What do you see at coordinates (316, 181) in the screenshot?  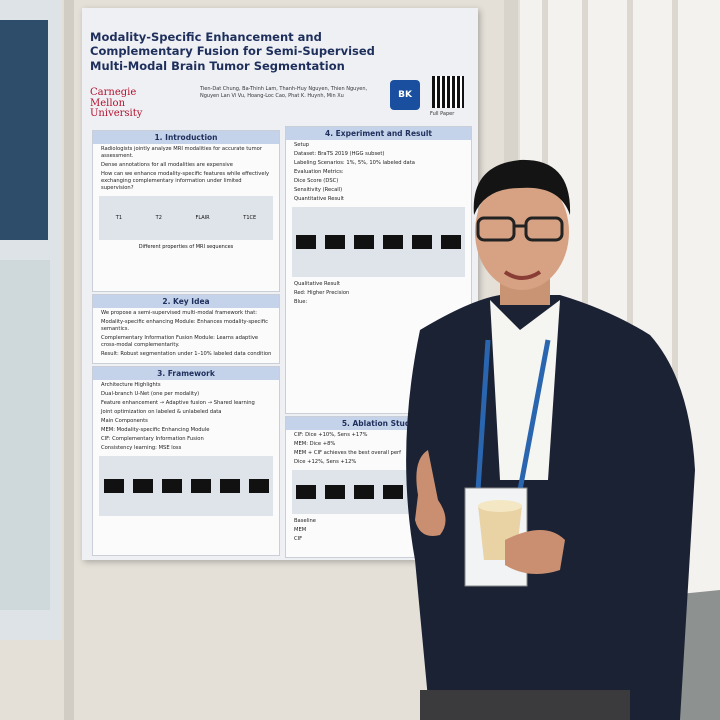 I see `section-text: Dice Score (DSC)` at bounding box center [316, 181].